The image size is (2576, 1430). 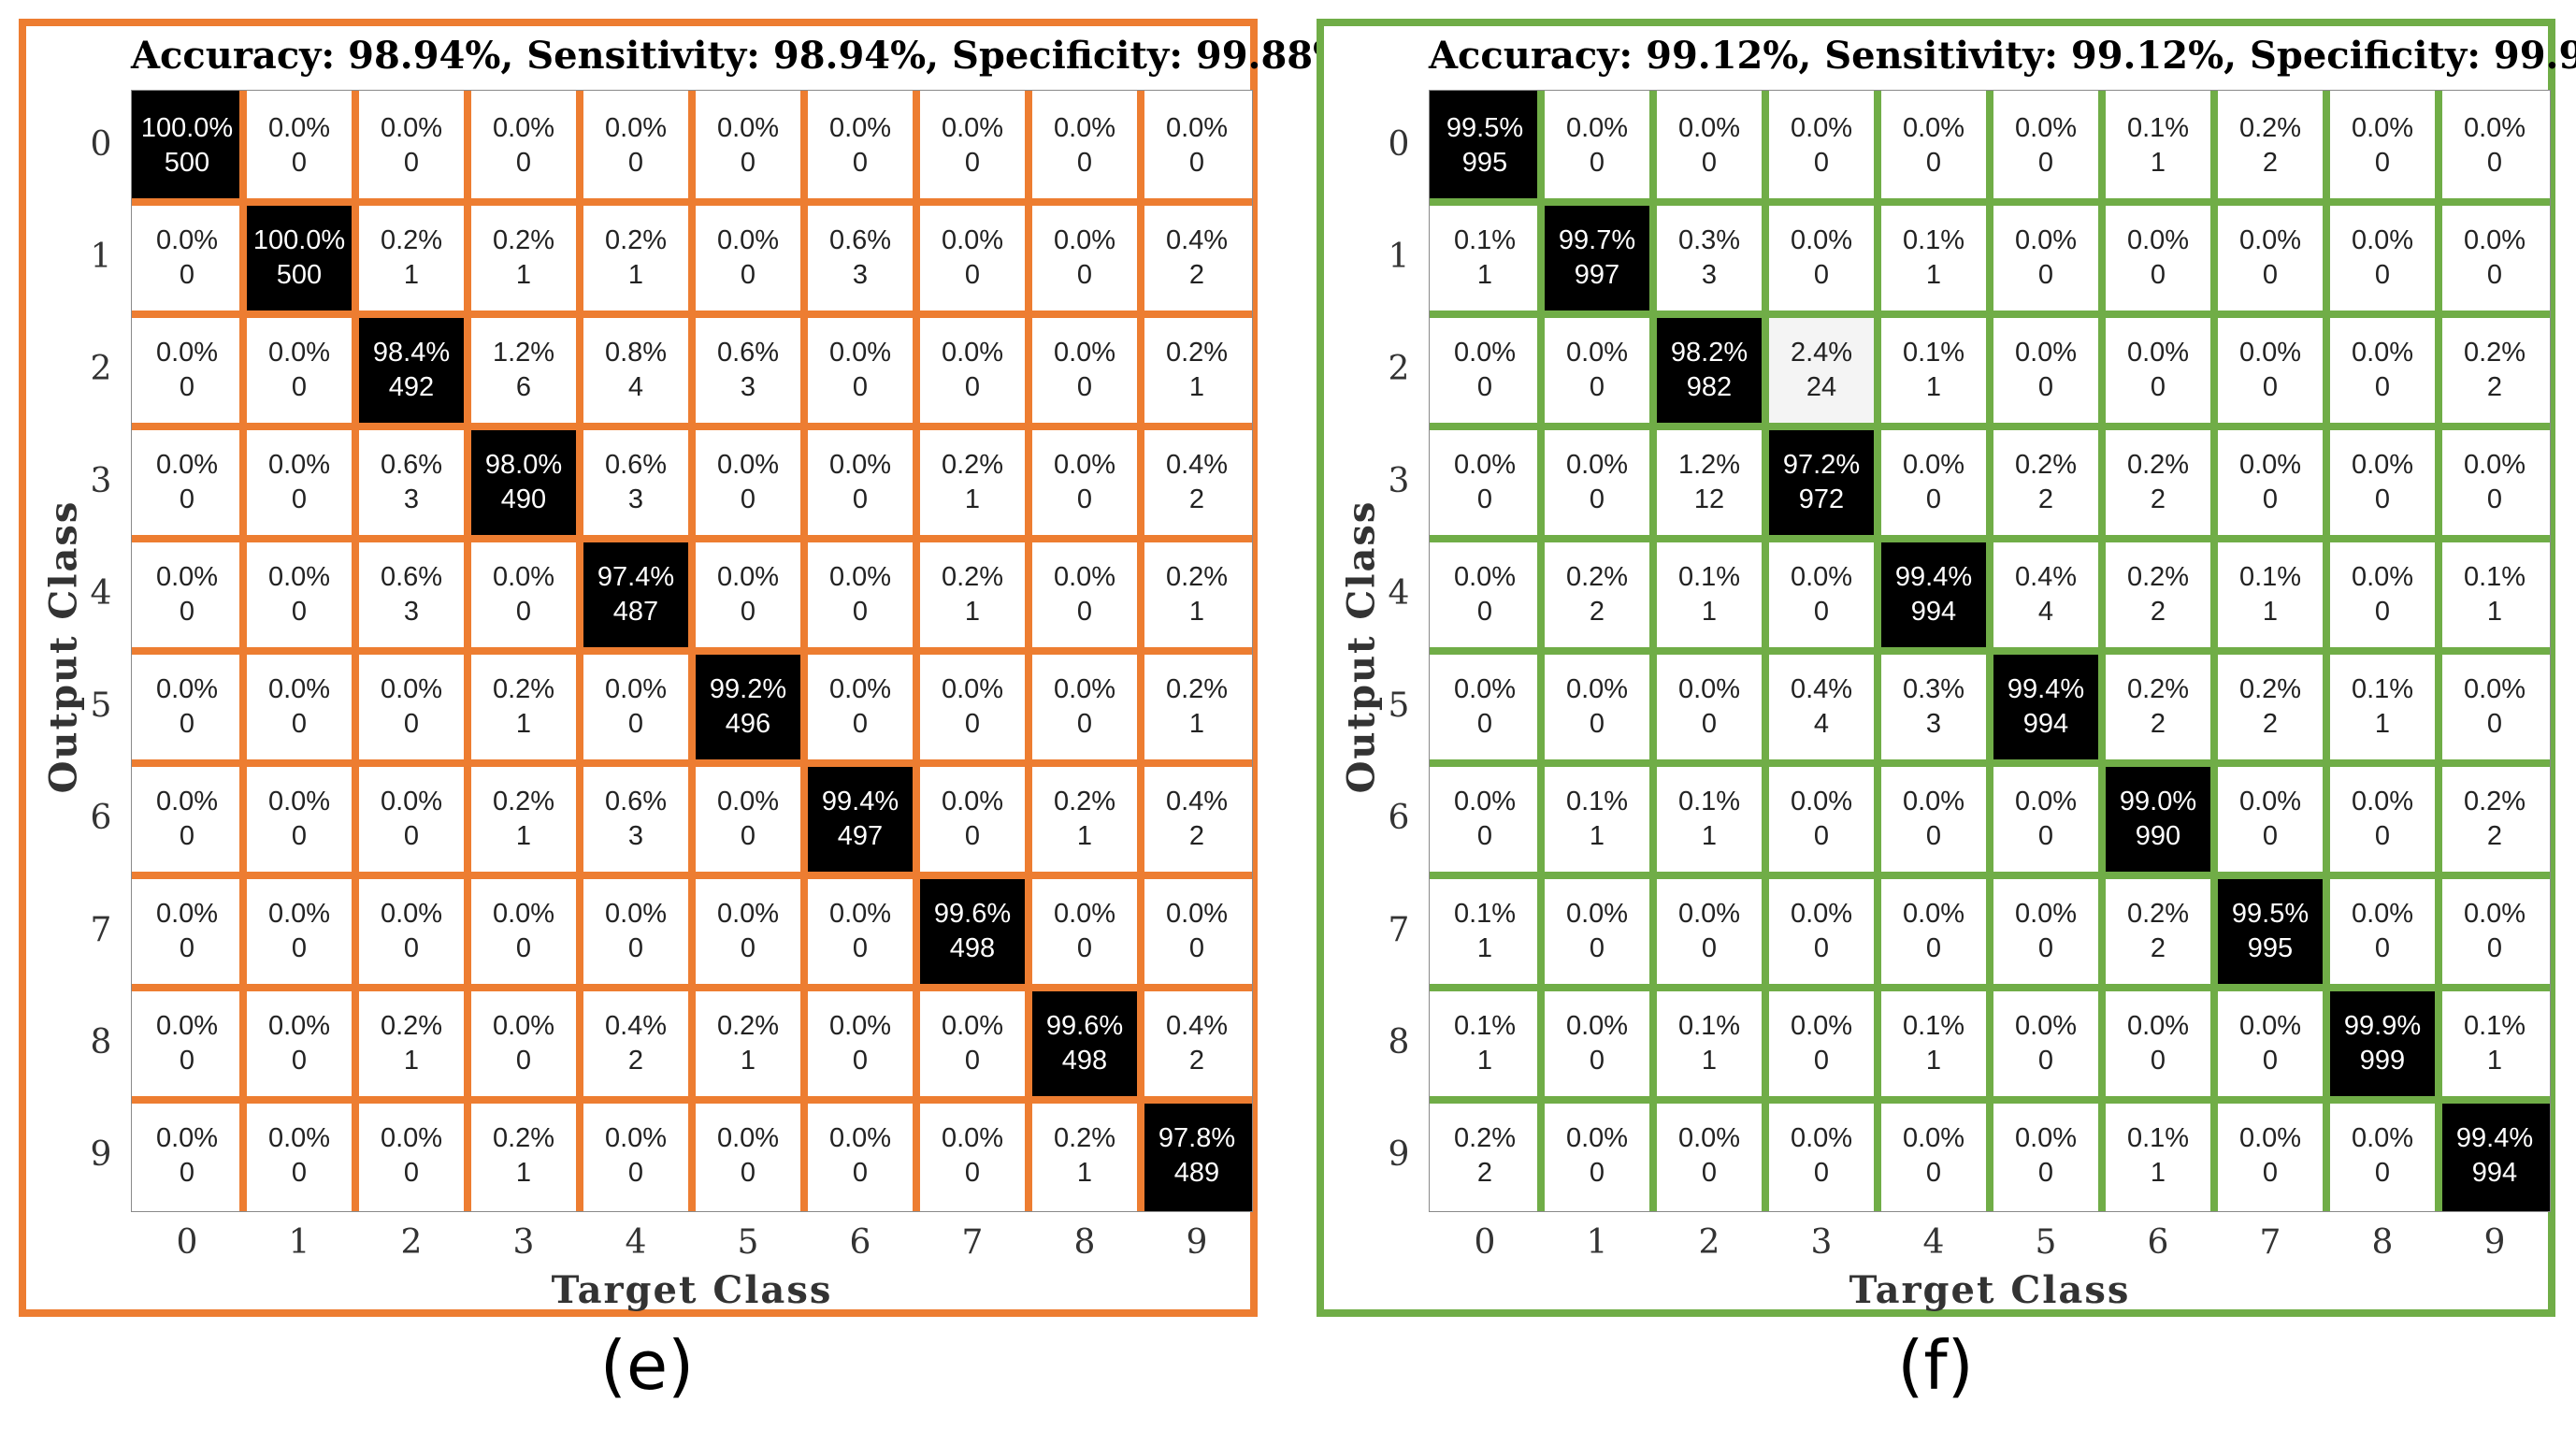 I want to click on grid-separator-horizontal, so click(x=1990, y=651).